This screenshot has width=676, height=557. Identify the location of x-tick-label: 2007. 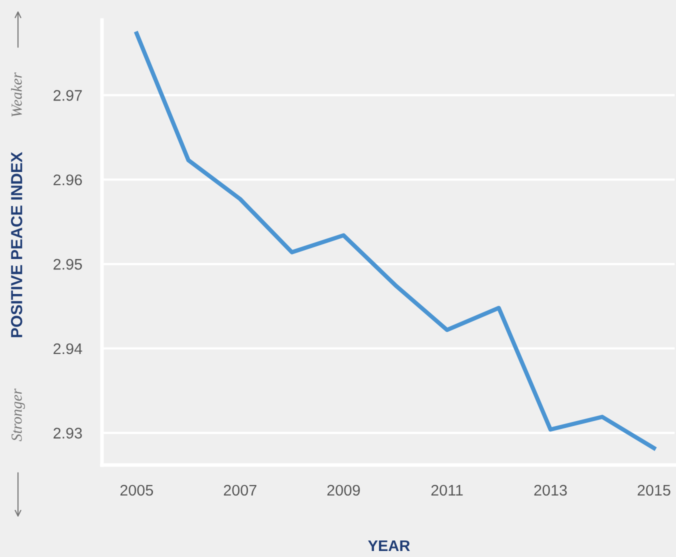
(240, 490).